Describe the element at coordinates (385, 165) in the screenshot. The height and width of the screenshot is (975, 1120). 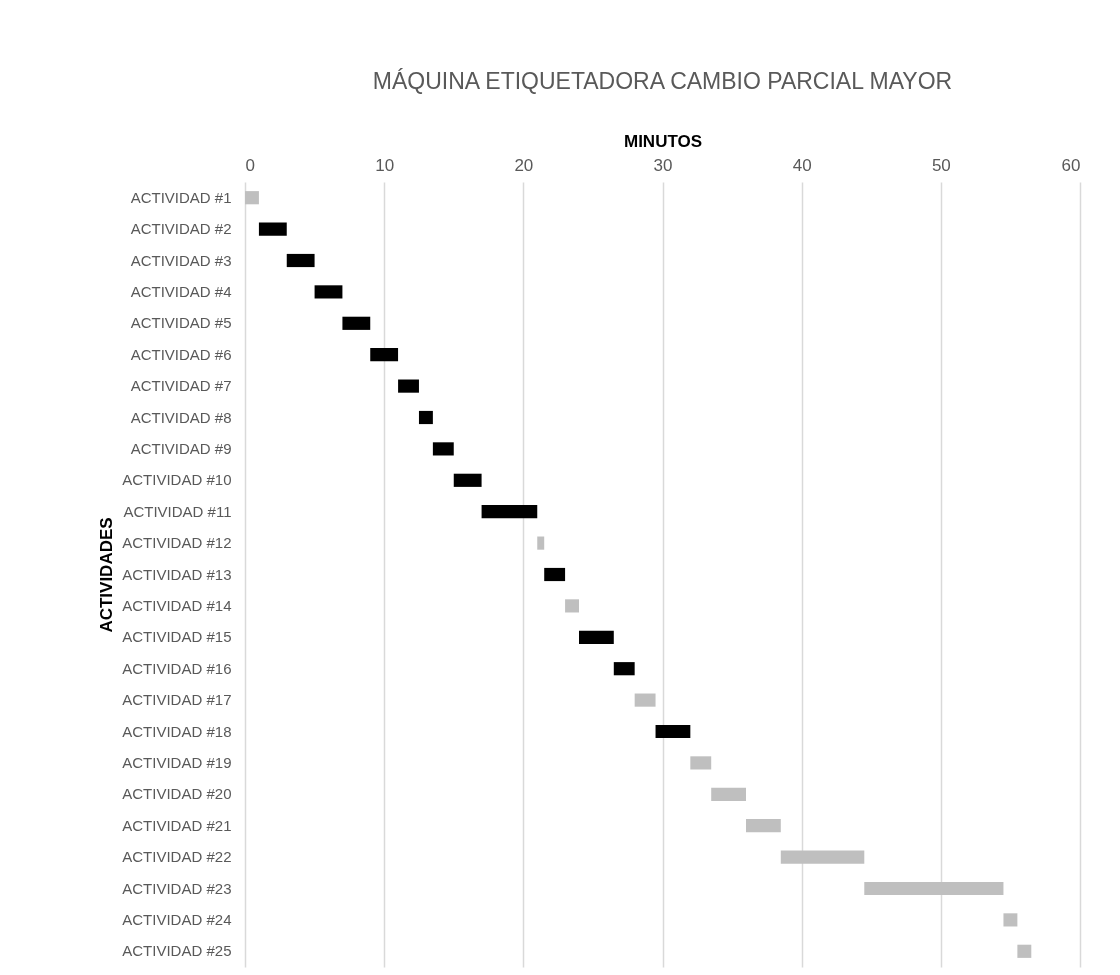
I see `x-tick-label: 10` at that location.